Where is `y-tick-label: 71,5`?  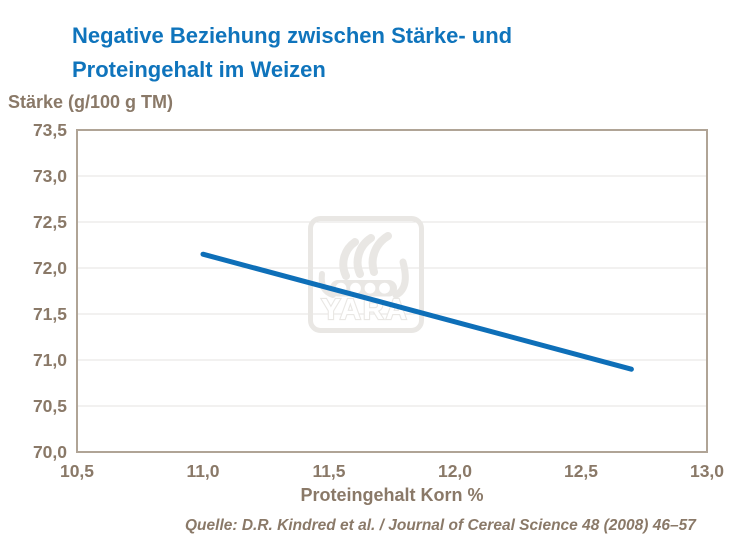
y-tick-label: 71,5 is located at coordinates (50, 314).